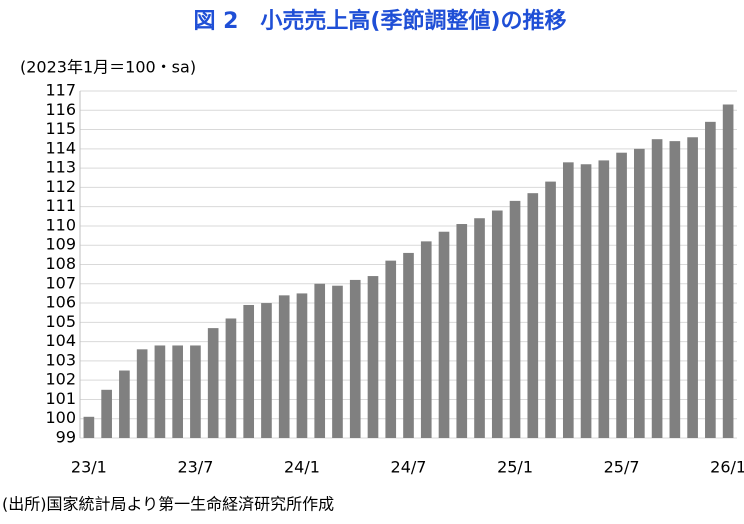 The height and width of the screenshot is (524, 744). What do you see at coordinates (60, 186) in the screenshot?
I see `y-tick-label: 112` at bounding box center [60, 186].